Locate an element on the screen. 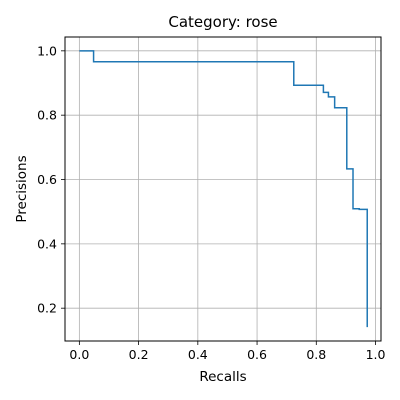 This screenshot has height=400, width=400. y-tick-label: 1.0 is located at coordinates (47, 50).